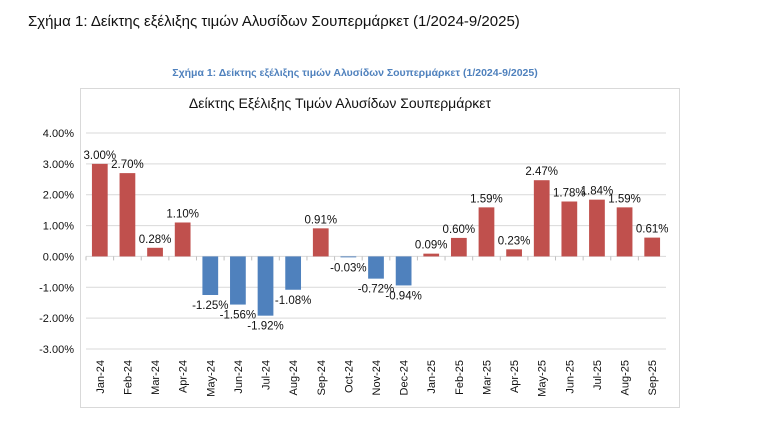 Image resolution: width=768 pixels, height=422 pixels. What do you see at coordinates (652, 230) in the screenshot?
I see `data-label: 0.61%` at bounding box center [652, 230].